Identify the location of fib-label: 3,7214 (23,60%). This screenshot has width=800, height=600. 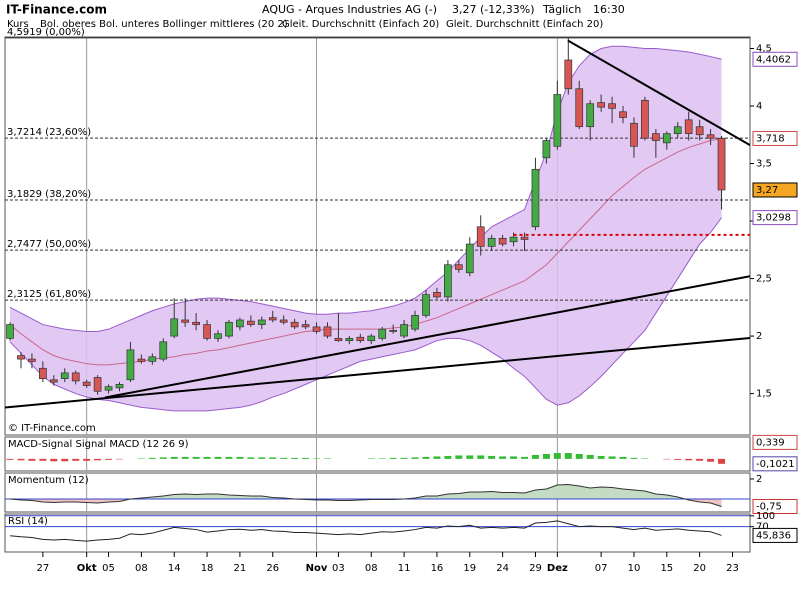
(49, 132).